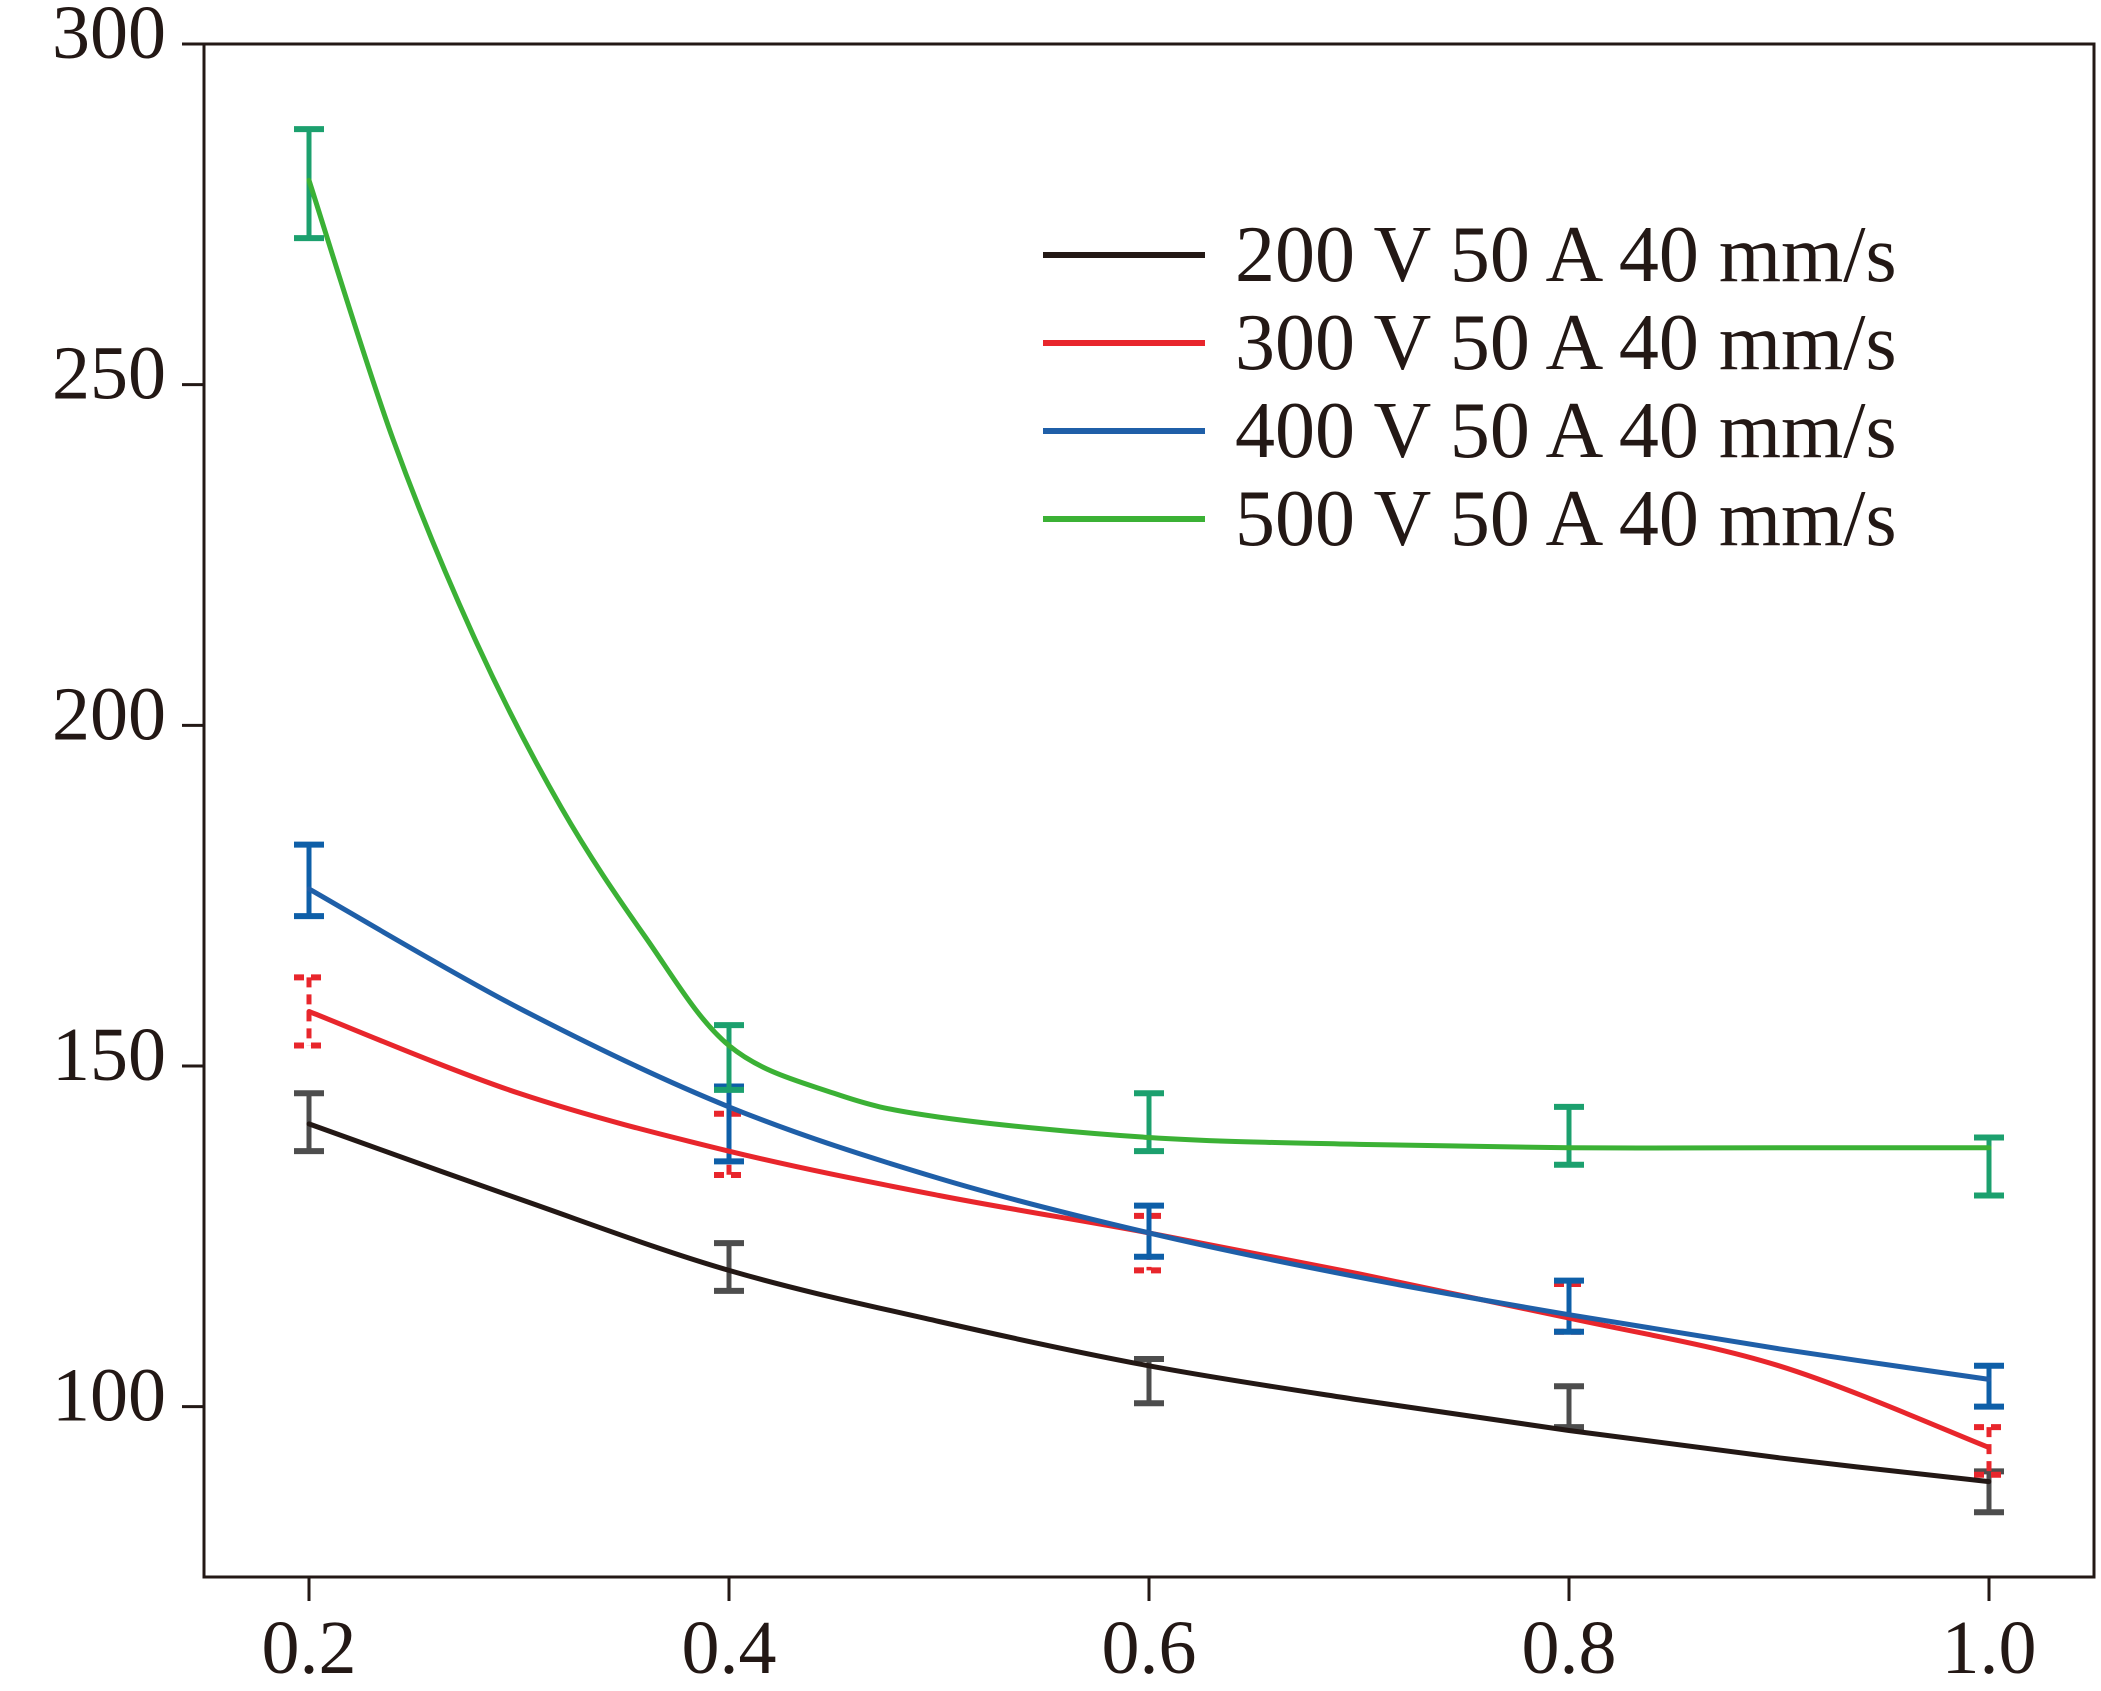  I want to click on legend-label: 500 V 50 A 40 mm/s, so click(1566, 519).